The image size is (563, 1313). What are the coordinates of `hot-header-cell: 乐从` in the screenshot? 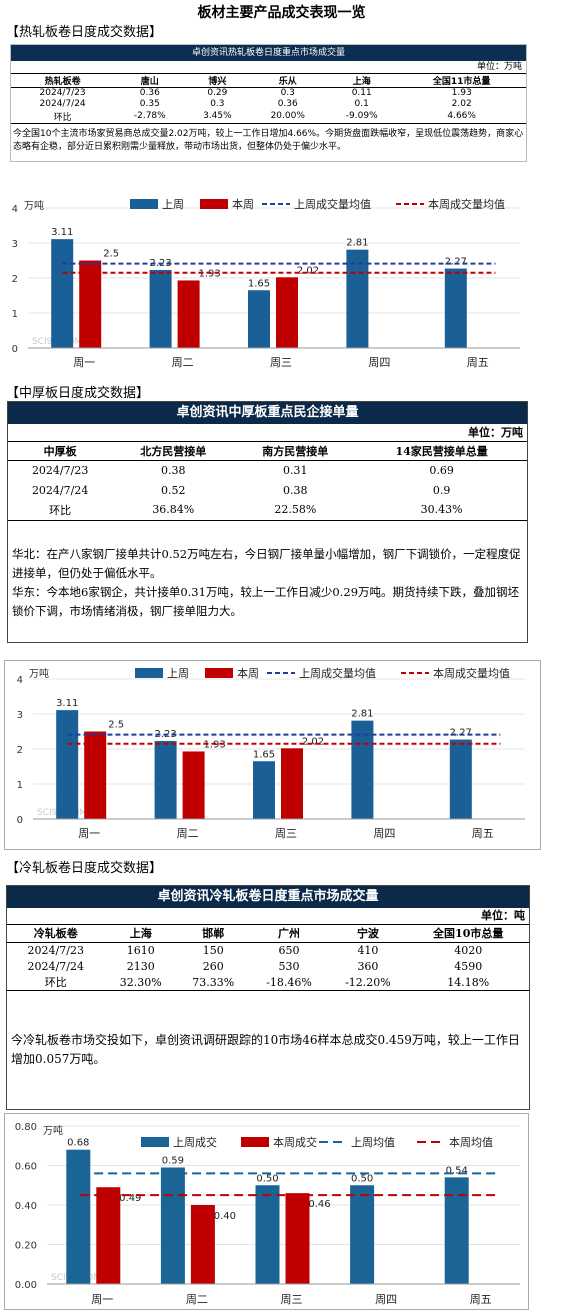 It's located at (287, 82).